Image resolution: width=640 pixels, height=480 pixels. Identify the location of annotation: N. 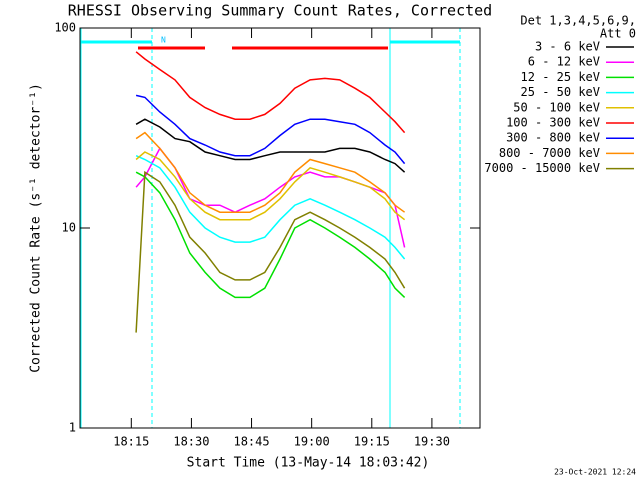
(163, 40).